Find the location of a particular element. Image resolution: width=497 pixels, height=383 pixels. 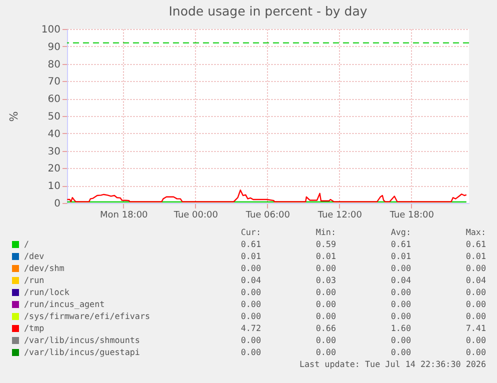

chart-title: Inode usage in percent - by day is located at coordinates (268, 11).